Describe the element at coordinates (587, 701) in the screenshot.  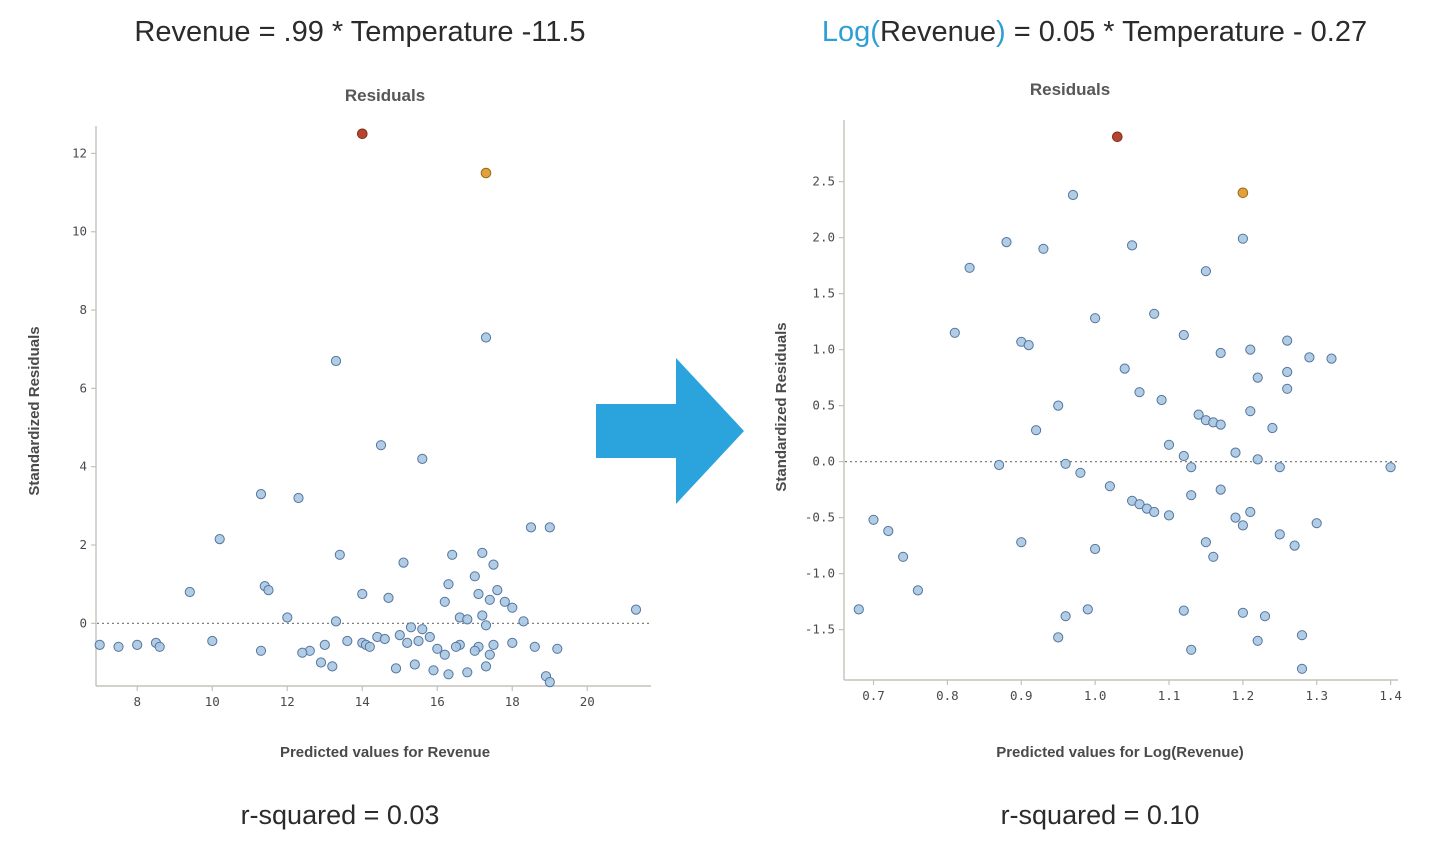
I see `svg-text: 20` at that location.